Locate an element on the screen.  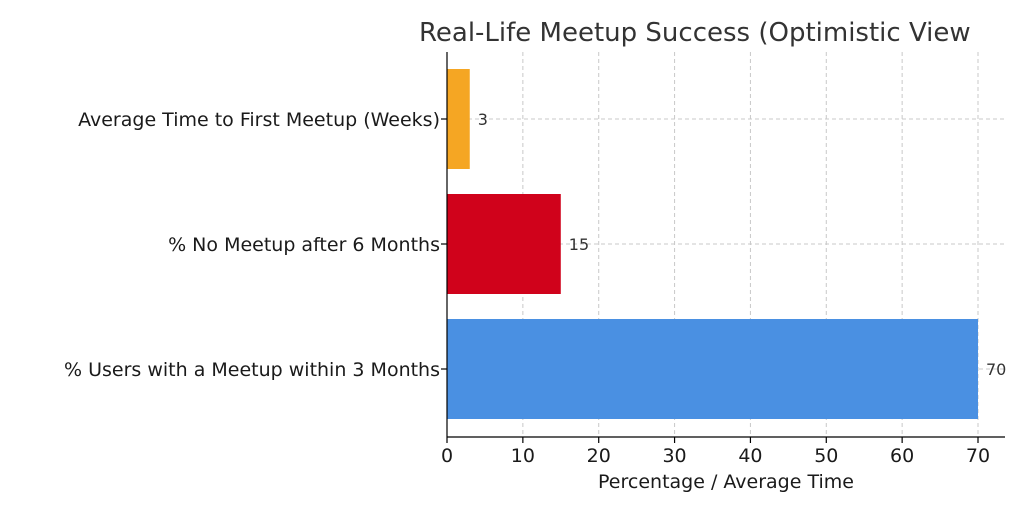
data-label: 15 is located at coordinates (579, 244).